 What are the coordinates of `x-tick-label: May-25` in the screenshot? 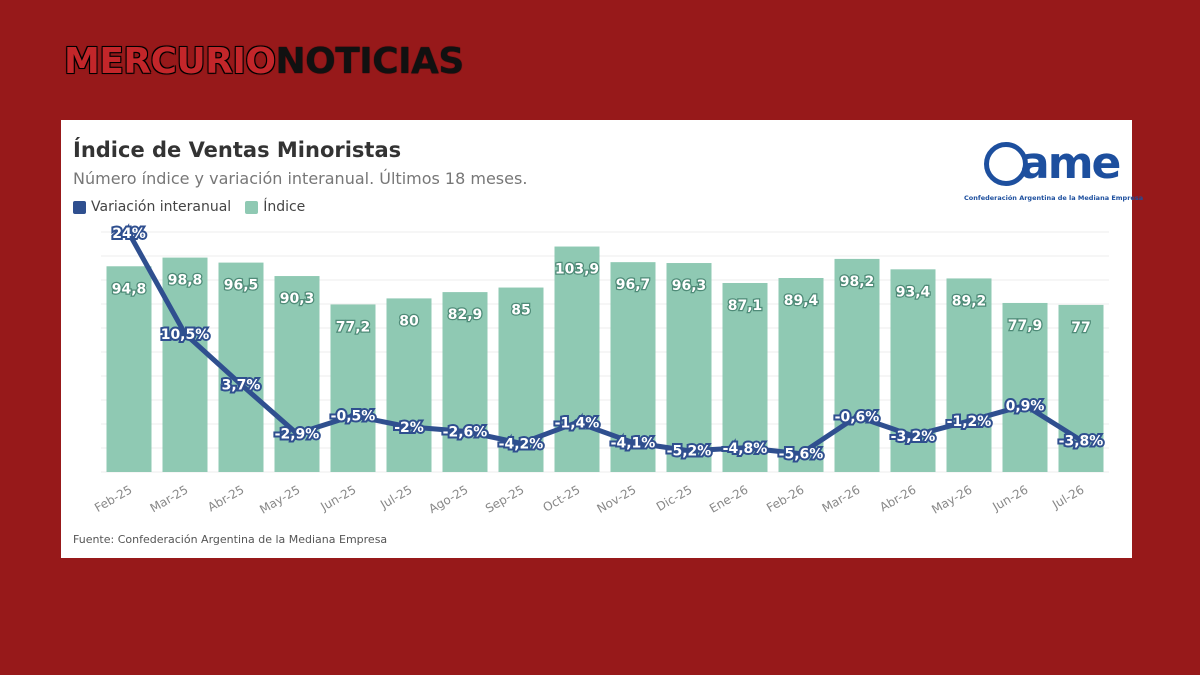 It's located at (279, 499).